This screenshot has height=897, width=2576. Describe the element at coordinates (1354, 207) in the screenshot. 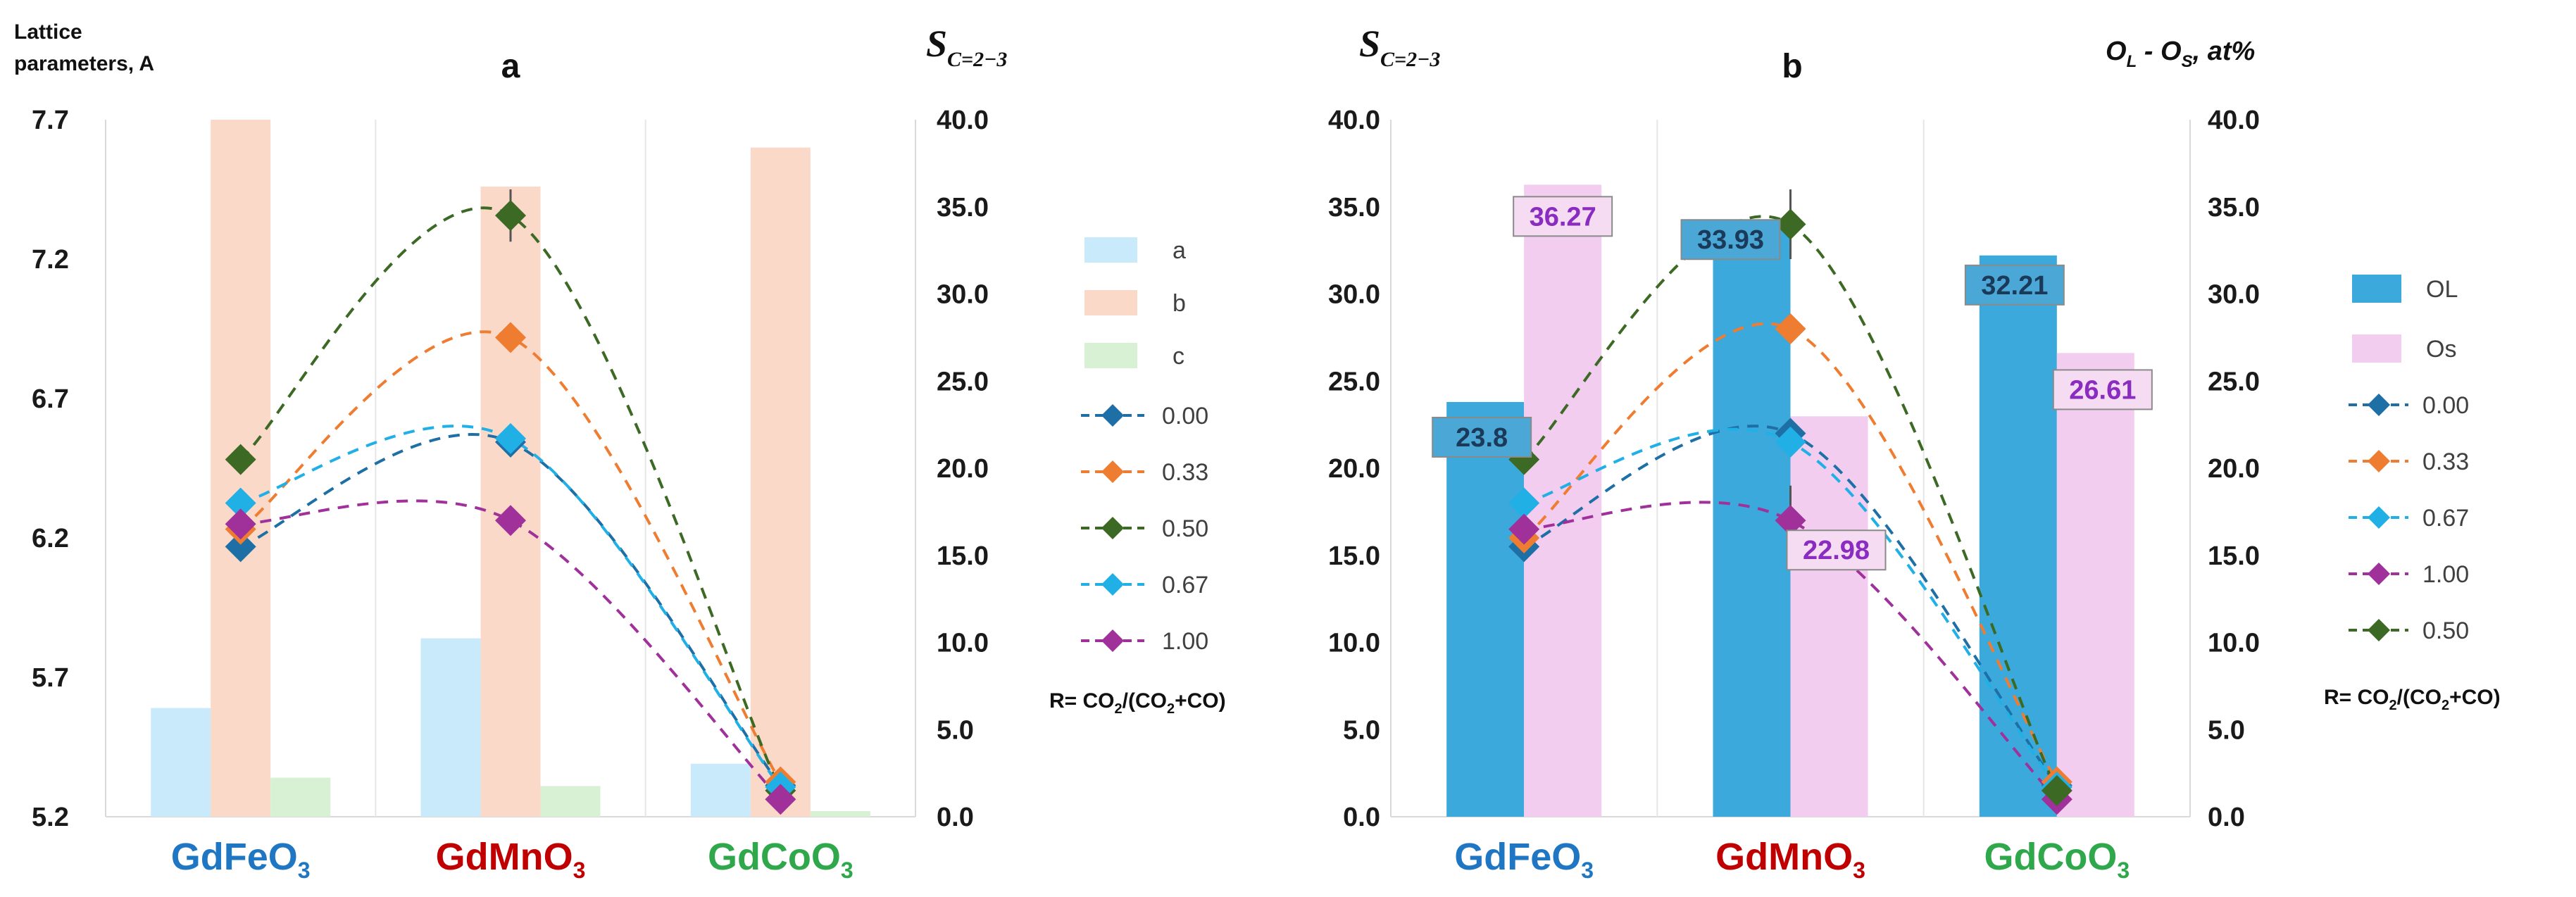

I see `left-tick-label: 35.0` at that location.